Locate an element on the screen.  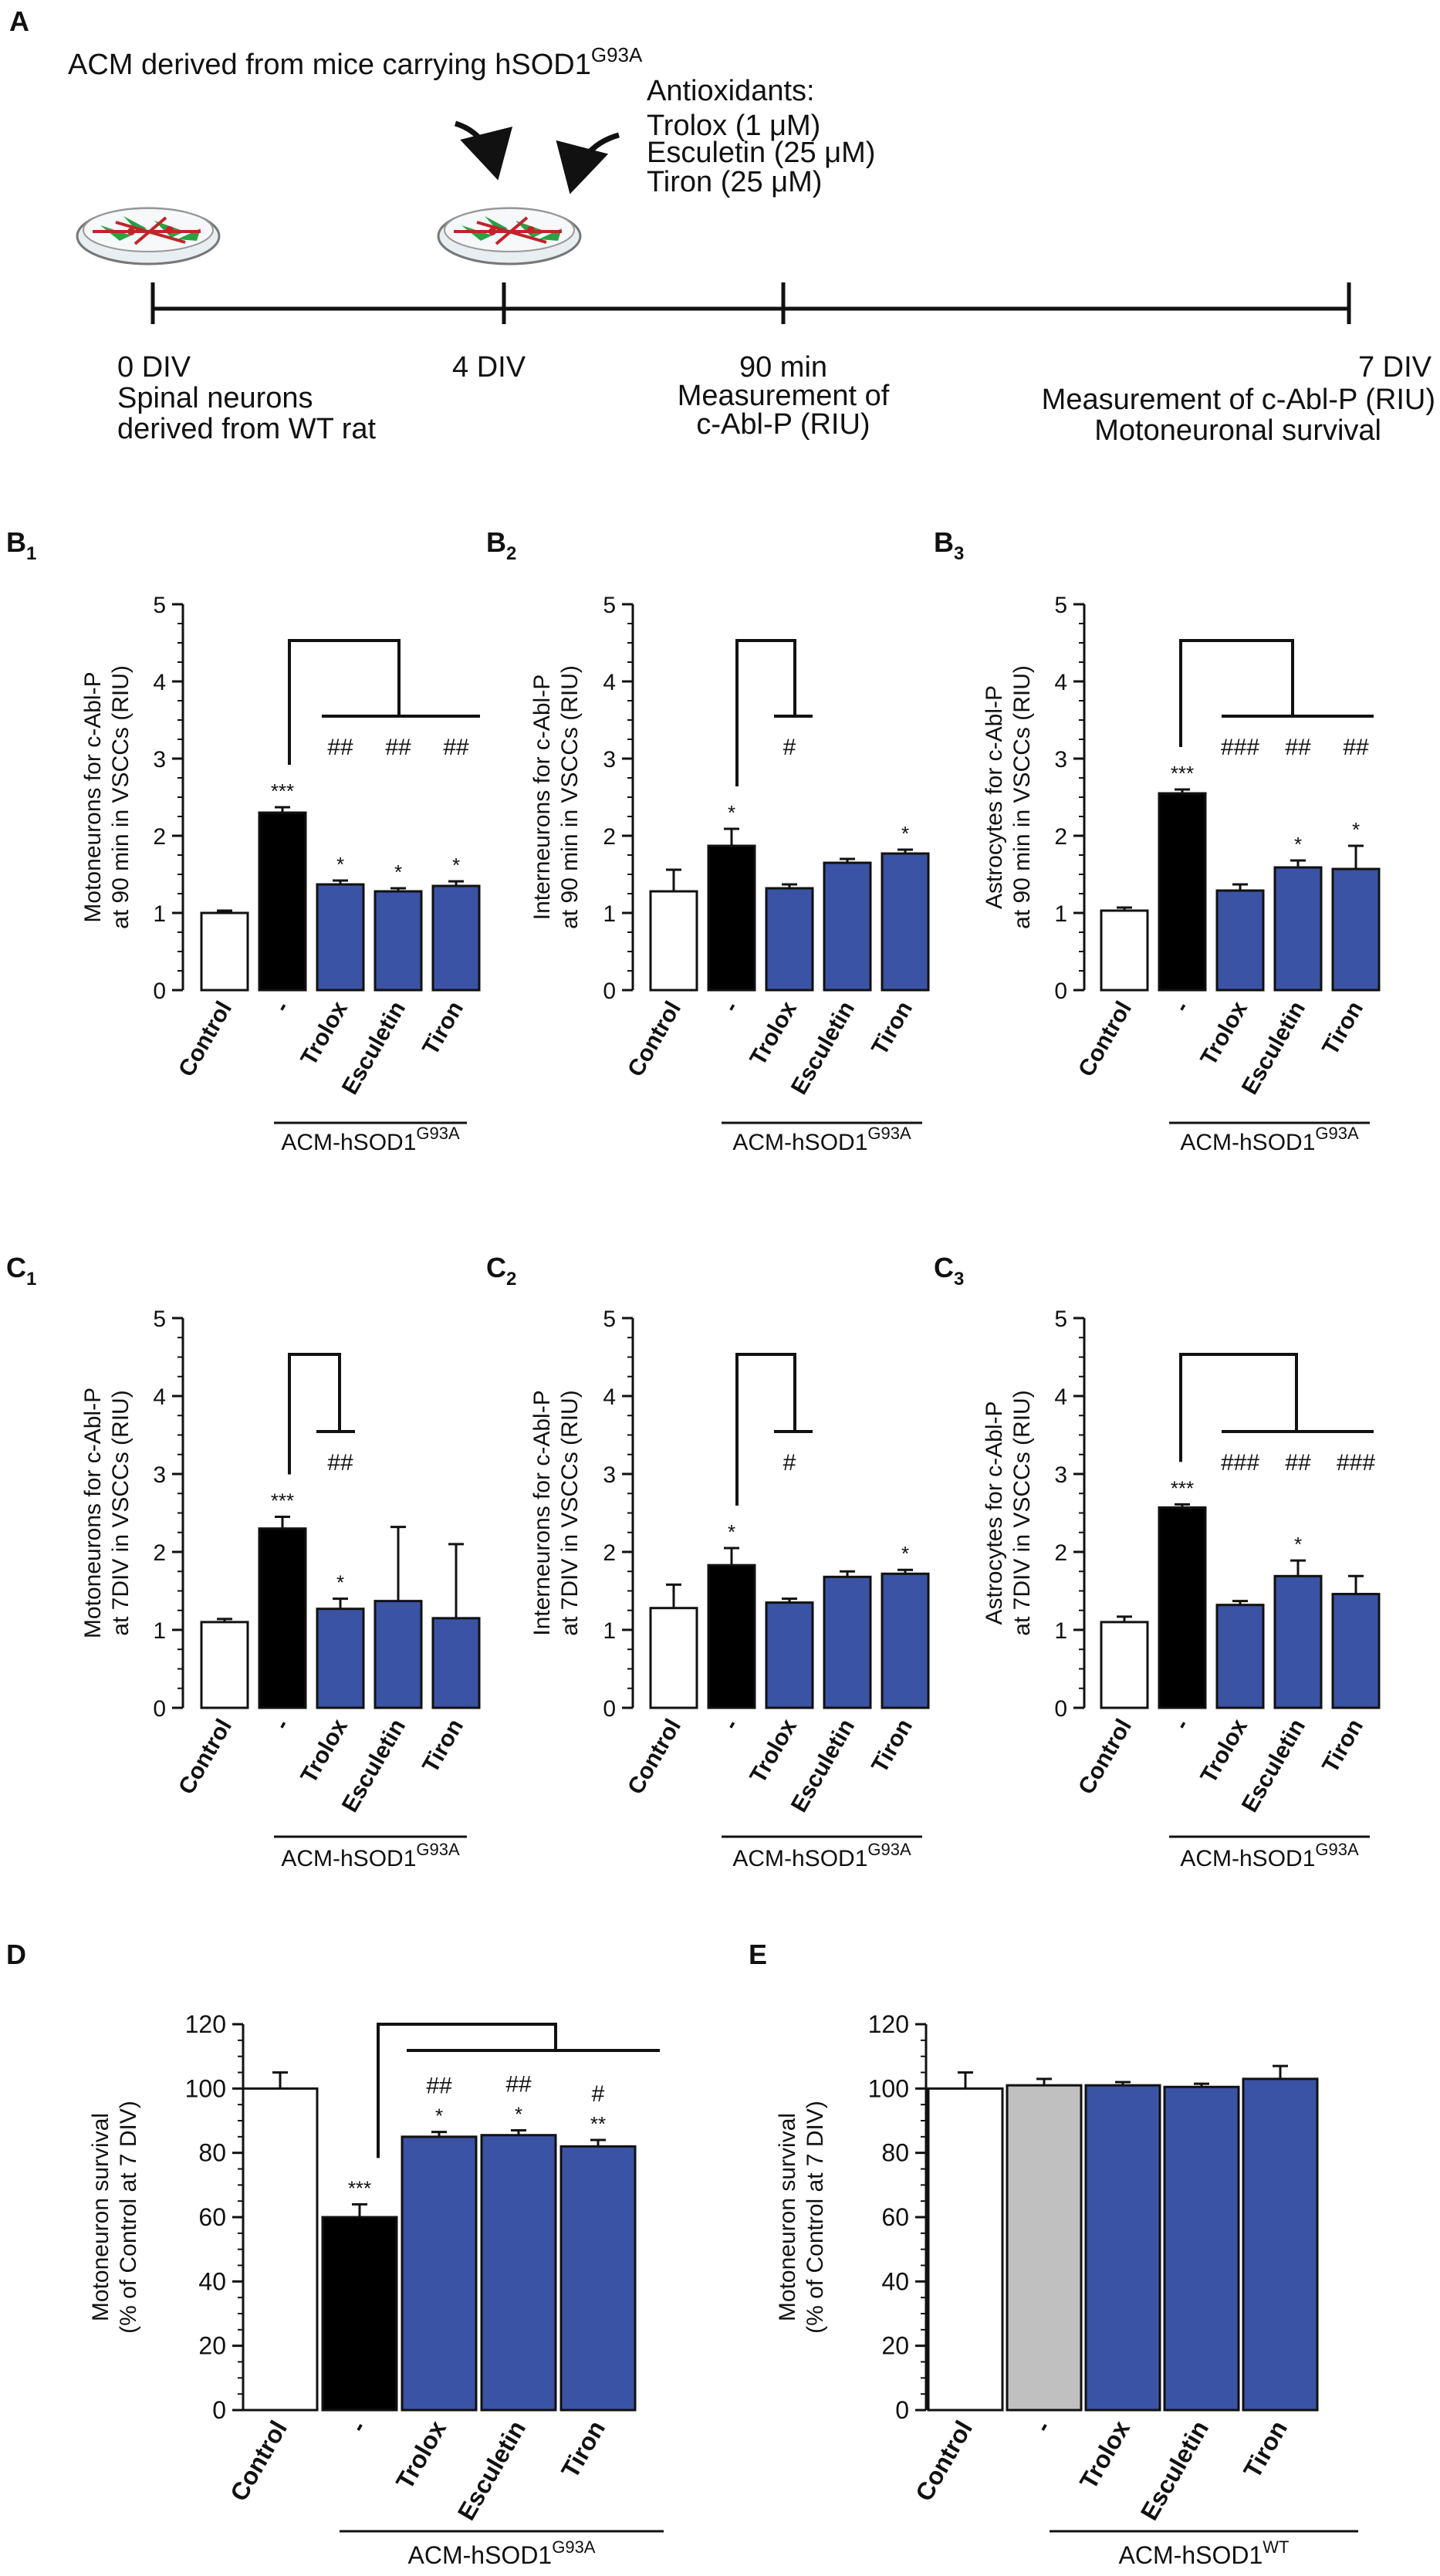
y-tick-label-d: 40 is located at coordinates (212, 2281).